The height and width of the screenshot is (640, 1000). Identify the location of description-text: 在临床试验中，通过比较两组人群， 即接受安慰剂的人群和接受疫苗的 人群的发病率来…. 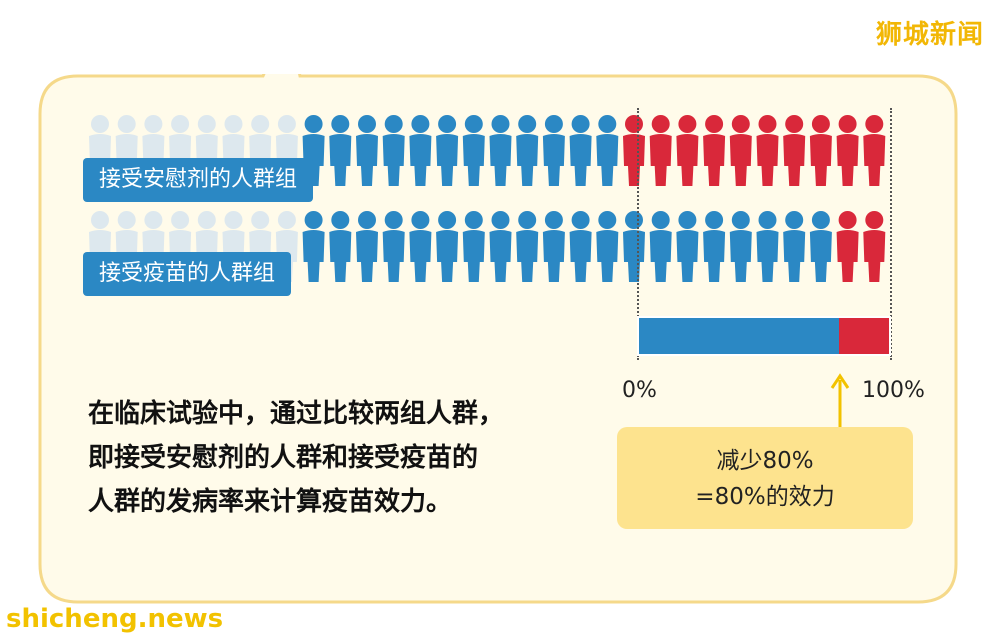
(338, 458).